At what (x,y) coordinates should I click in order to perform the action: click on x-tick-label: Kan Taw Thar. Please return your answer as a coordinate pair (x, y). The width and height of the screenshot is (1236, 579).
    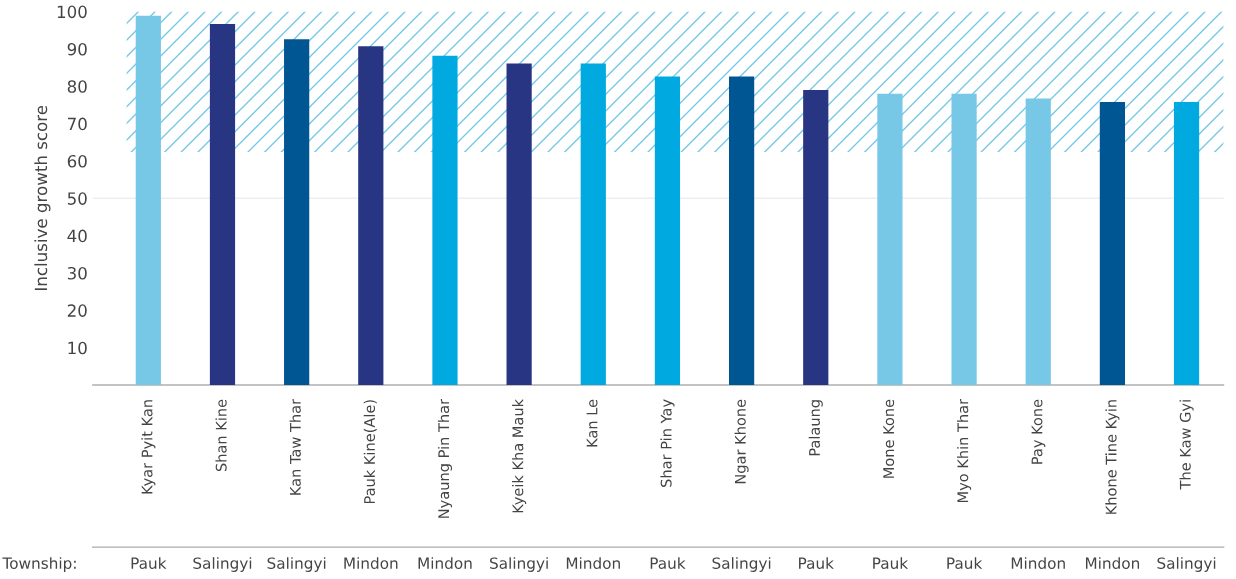
    Looking at the image, I should click on (295, 446).